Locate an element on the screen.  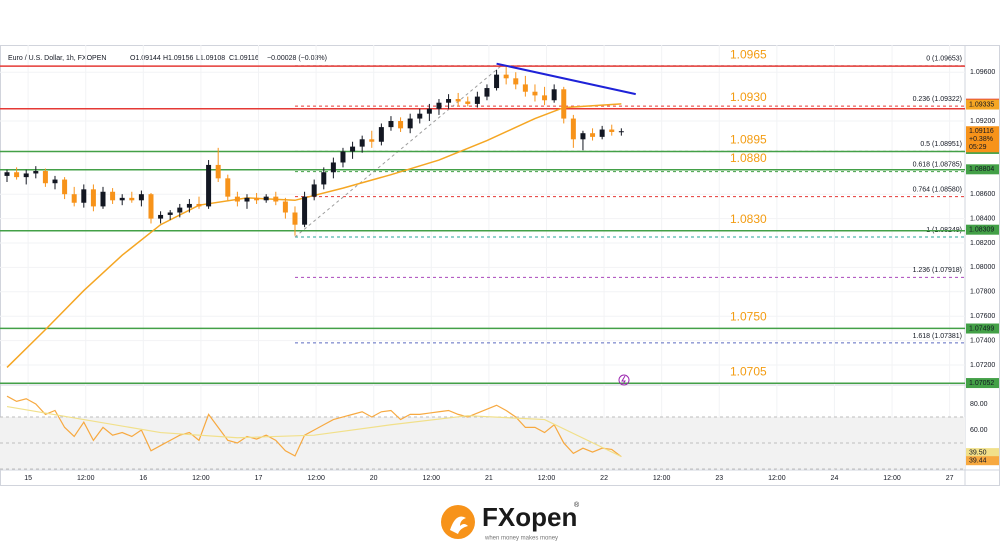
fib-label: 0.5 (1.08951) is located at coordinates (941, 144).